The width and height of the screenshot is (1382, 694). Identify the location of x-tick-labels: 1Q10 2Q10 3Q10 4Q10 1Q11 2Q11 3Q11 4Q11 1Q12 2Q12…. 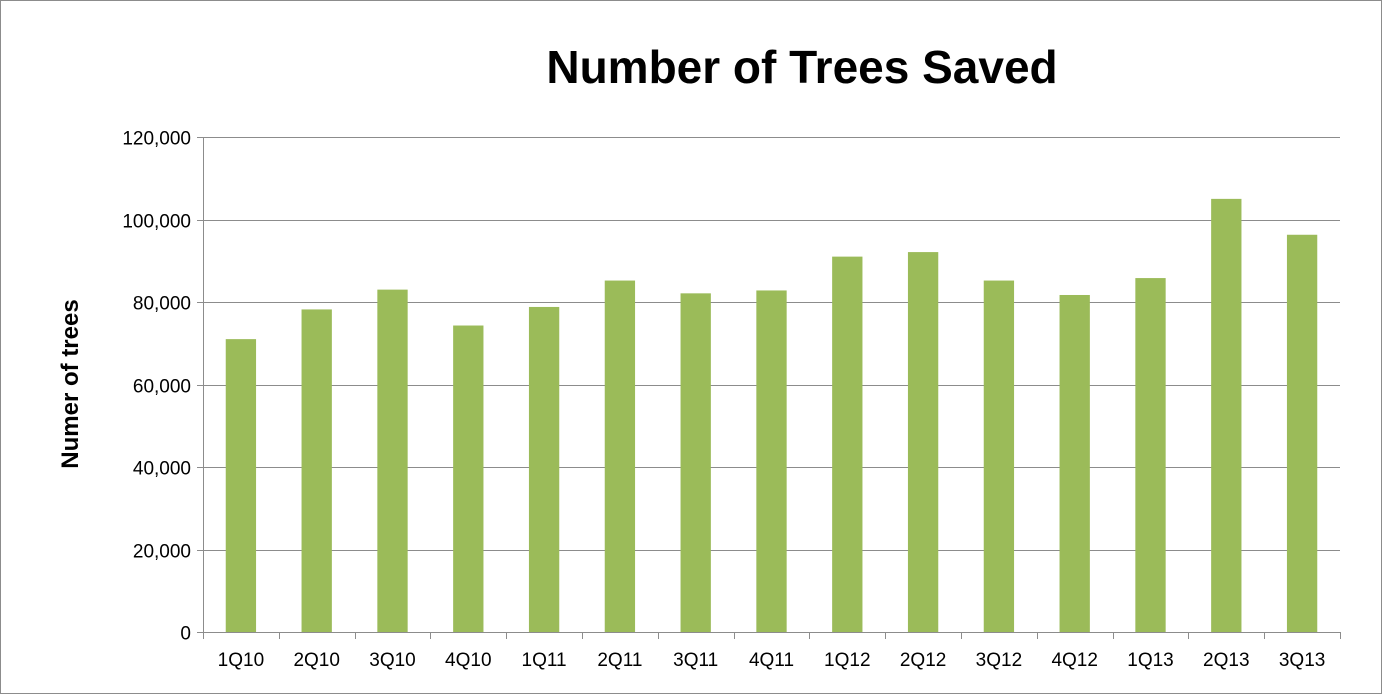
(772, 660).